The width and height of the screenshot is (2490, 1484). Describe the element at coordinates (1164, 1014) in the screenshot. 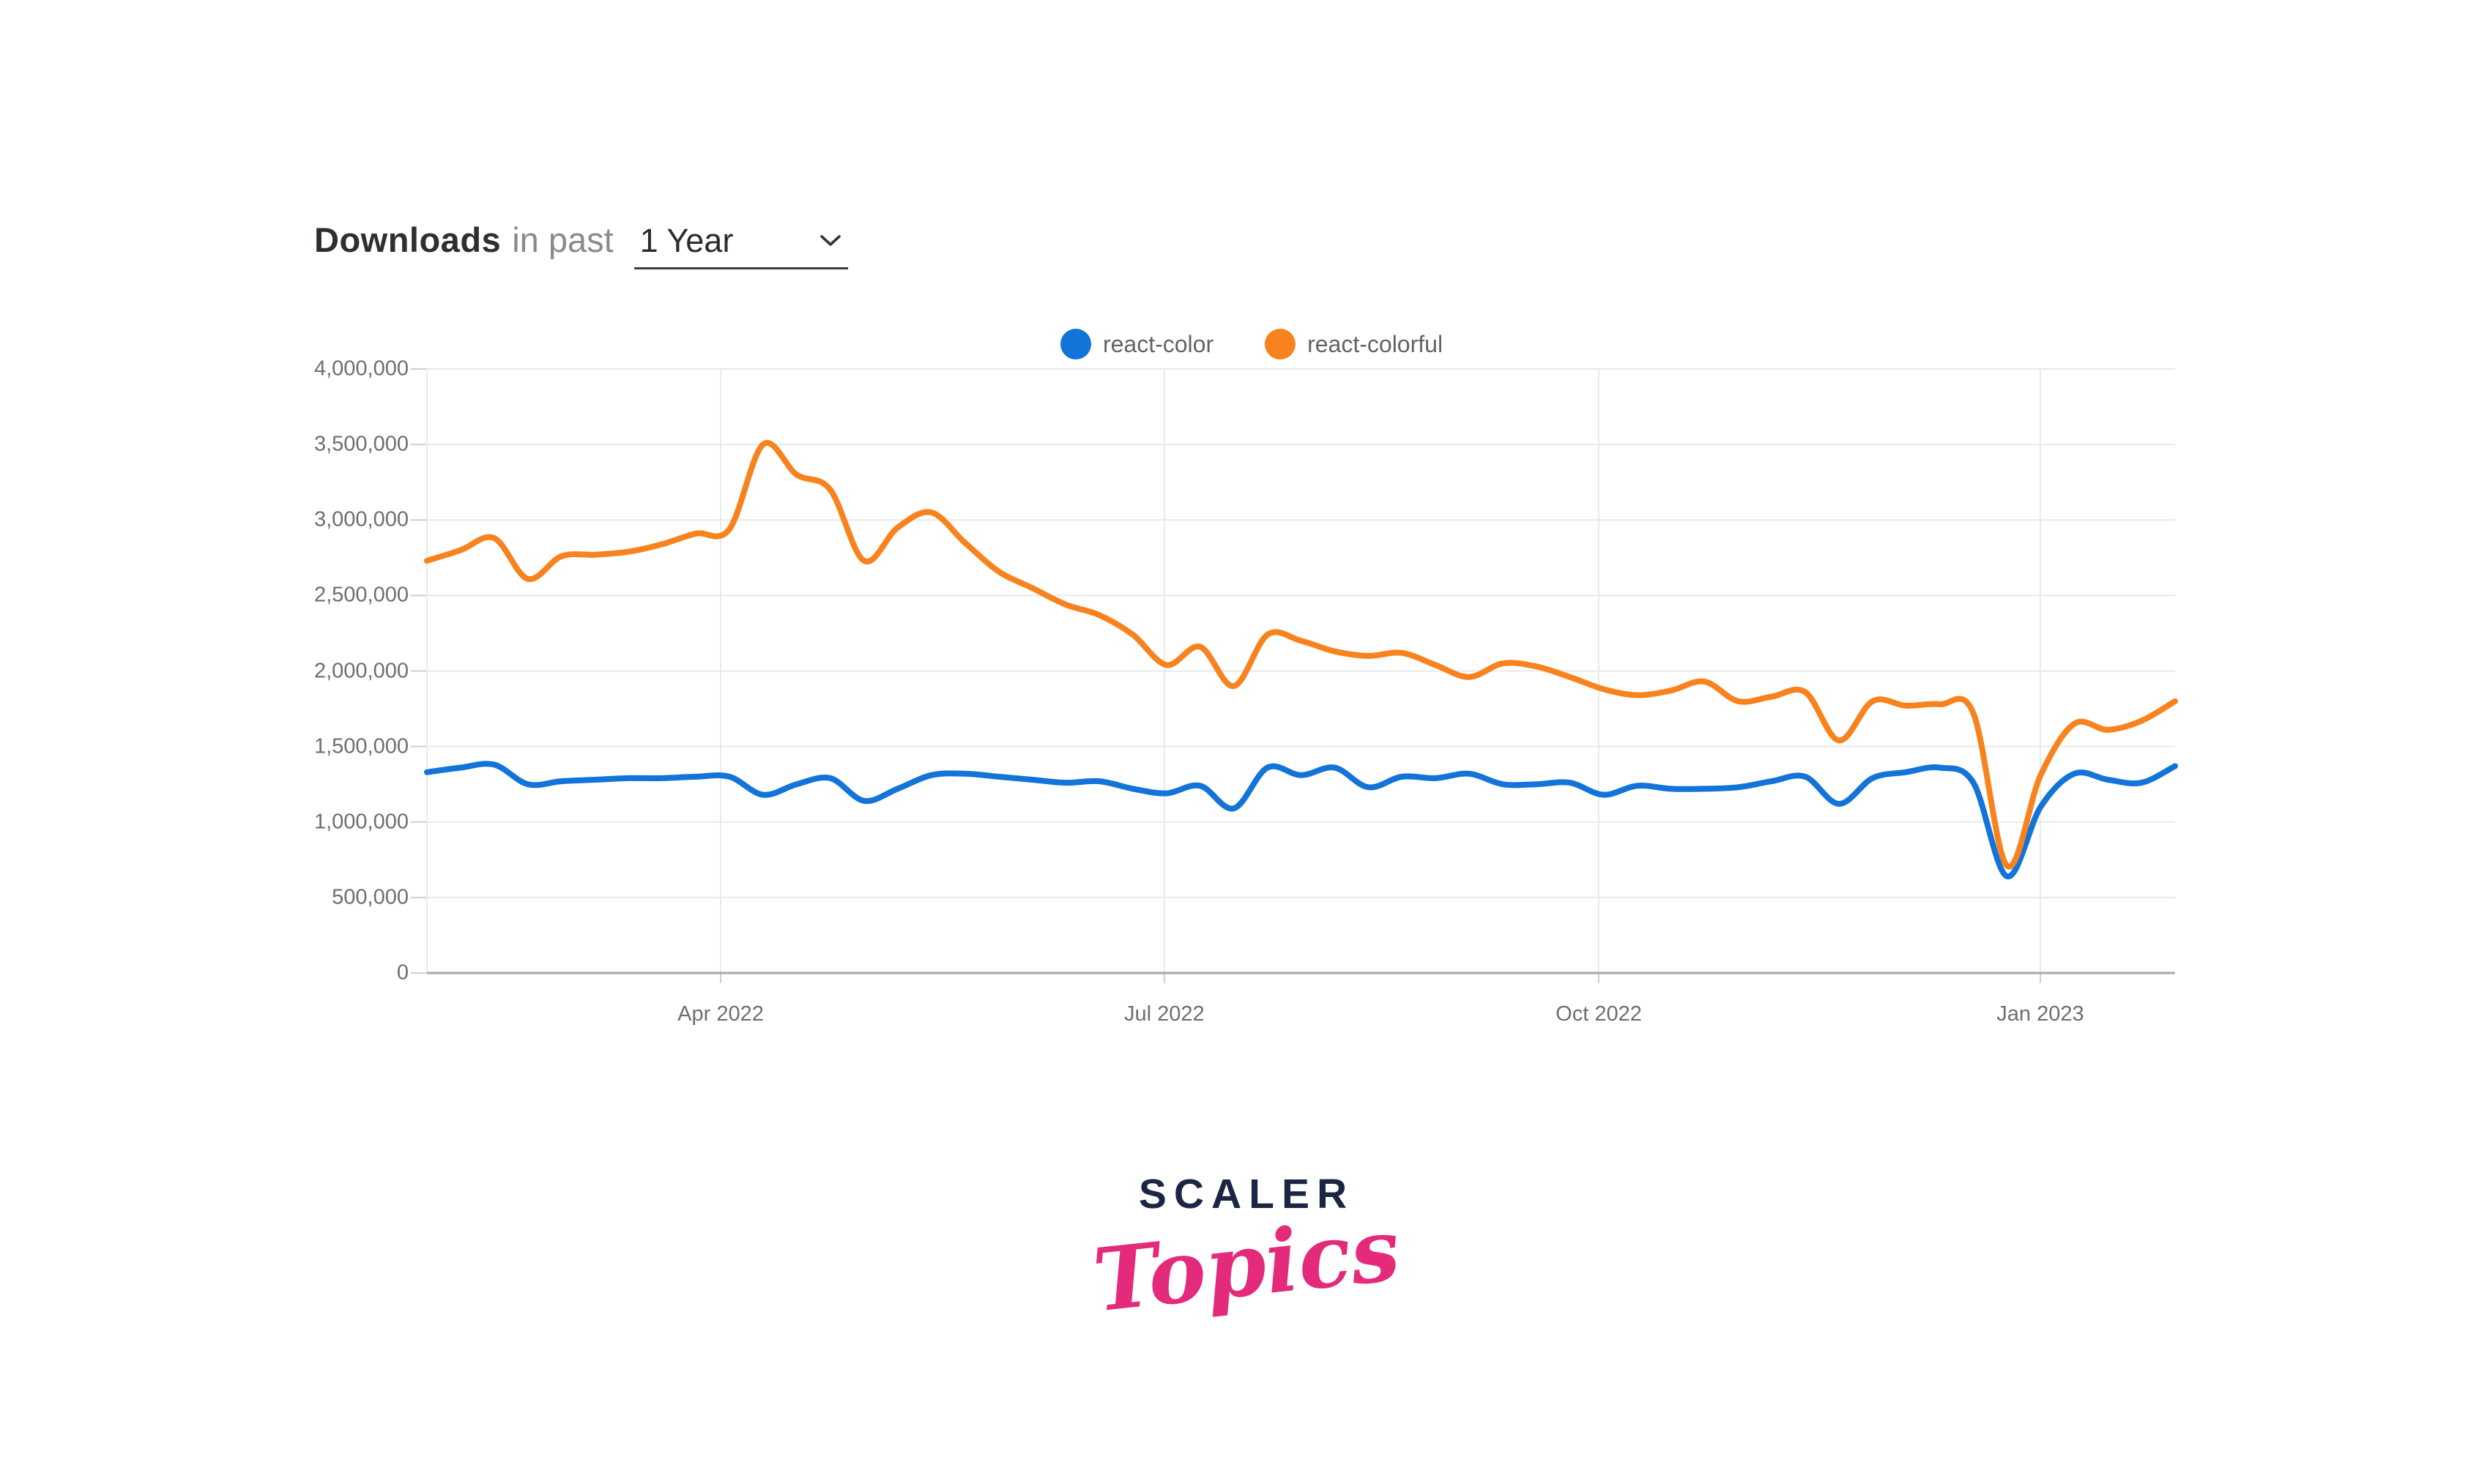

I see `x-axis-label: Jul 2022` at that location.